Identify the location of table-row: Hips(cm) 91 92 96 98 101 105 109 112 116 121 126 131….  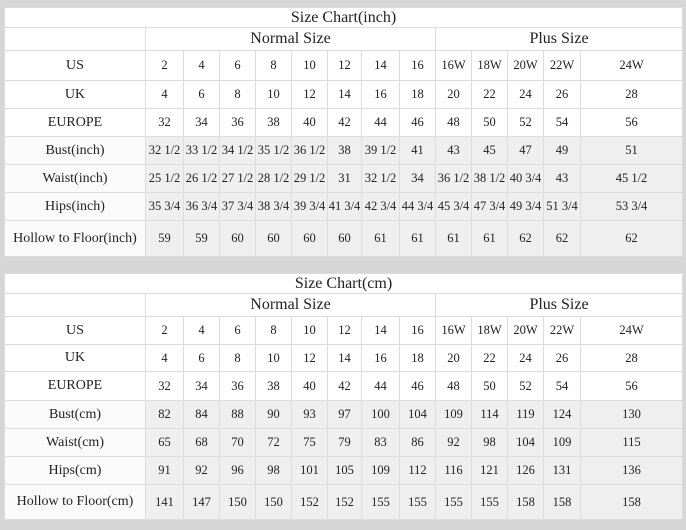
(343, 470).